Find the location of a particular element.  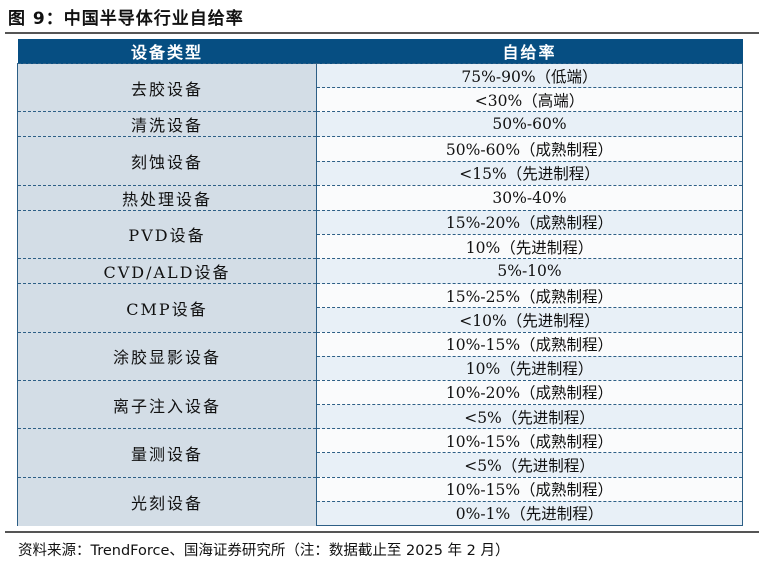

equipment-type-cell: 去胶设备 is located at coordinates (167, 87).